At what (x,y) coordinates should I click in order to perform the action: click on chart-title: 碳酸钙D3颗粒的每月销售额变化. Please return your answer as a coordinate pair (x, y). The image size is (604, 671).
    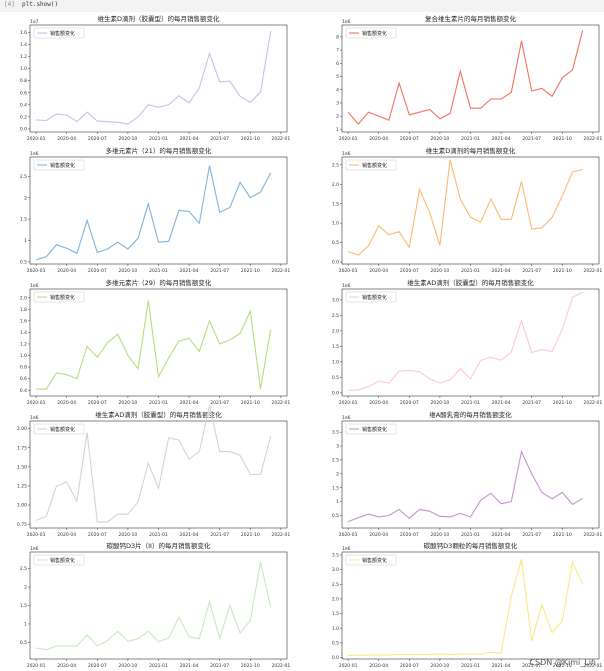
    Looking at the image, I should click on (471, 545).